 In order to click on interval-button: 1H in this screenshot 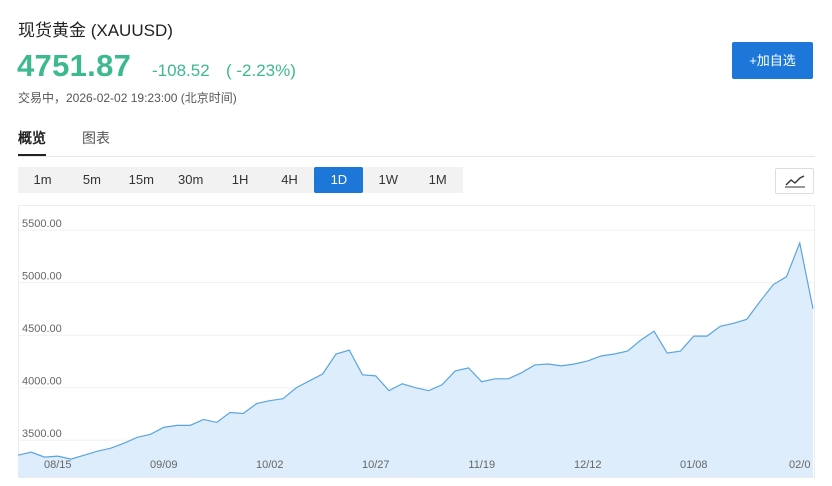, I will do `click(240, 179)`.